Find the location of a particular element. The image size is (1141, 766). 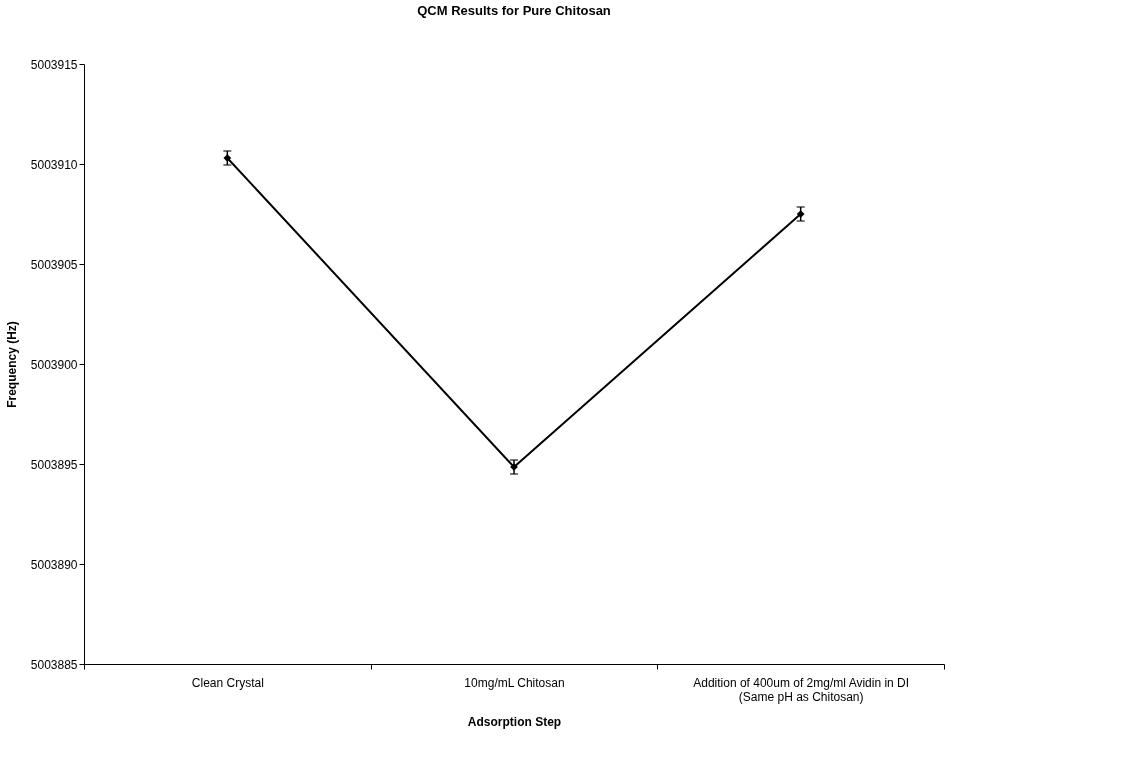

y-tick-label: 5003915 is located at coordinates (54, 64).